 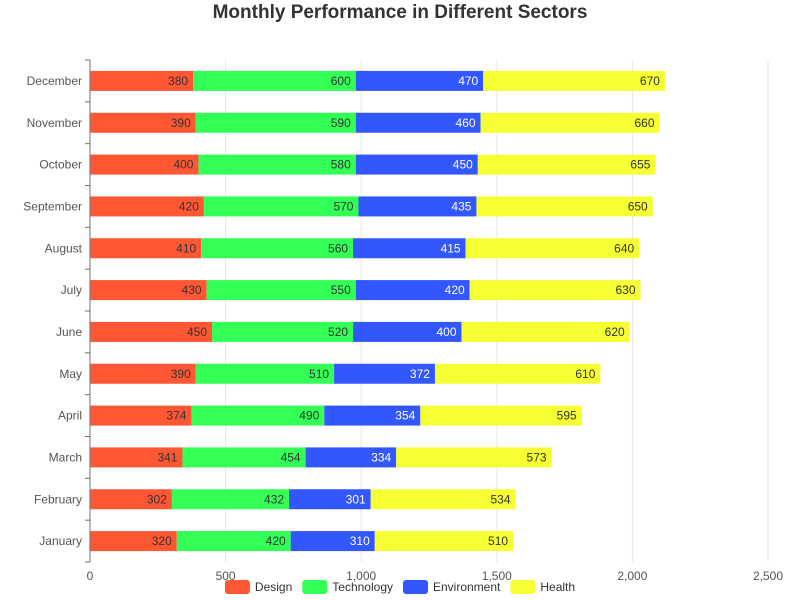 I want to click on data-label: 454, so click(x=291, y=457).